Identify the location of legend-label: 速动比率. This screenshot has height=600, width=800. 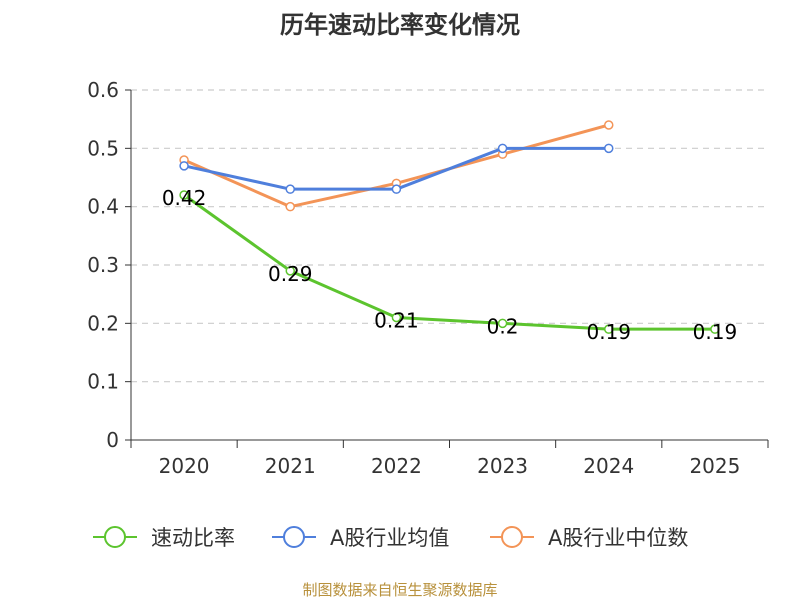
(193, 538).